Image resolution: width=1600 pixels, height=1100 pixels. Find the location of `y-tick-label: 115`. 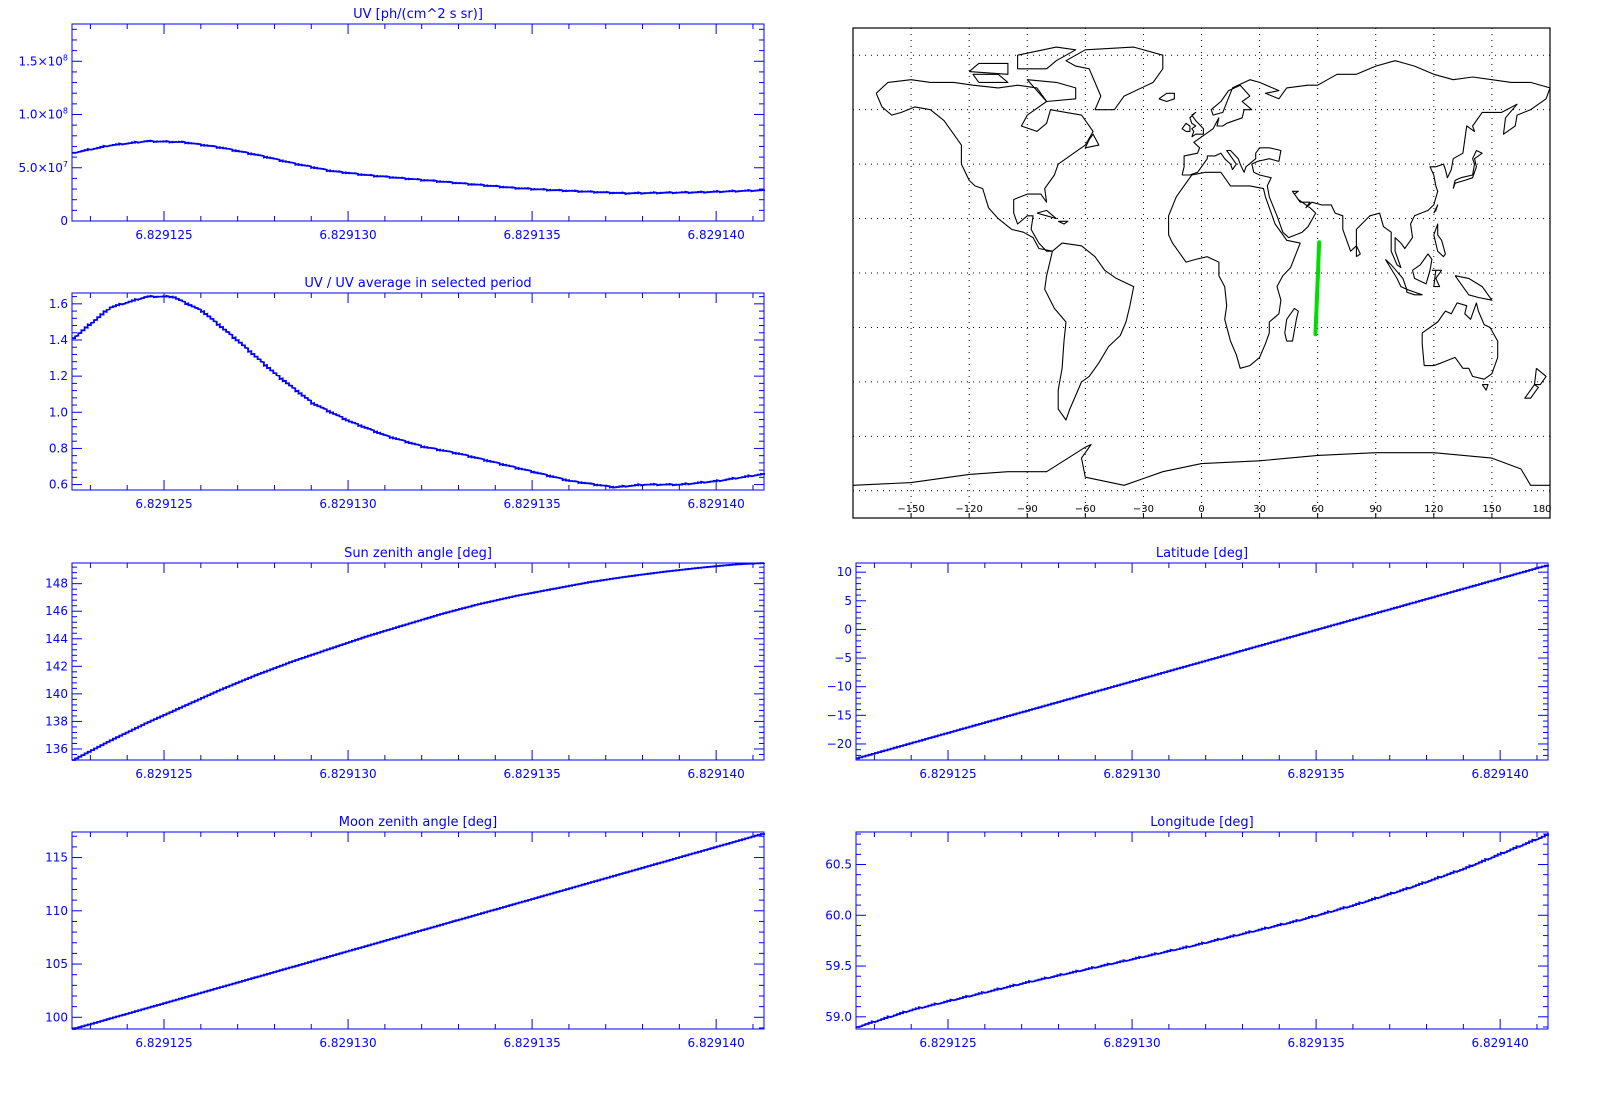

y-tick-label: 115 is located at coordinates (56, 858).